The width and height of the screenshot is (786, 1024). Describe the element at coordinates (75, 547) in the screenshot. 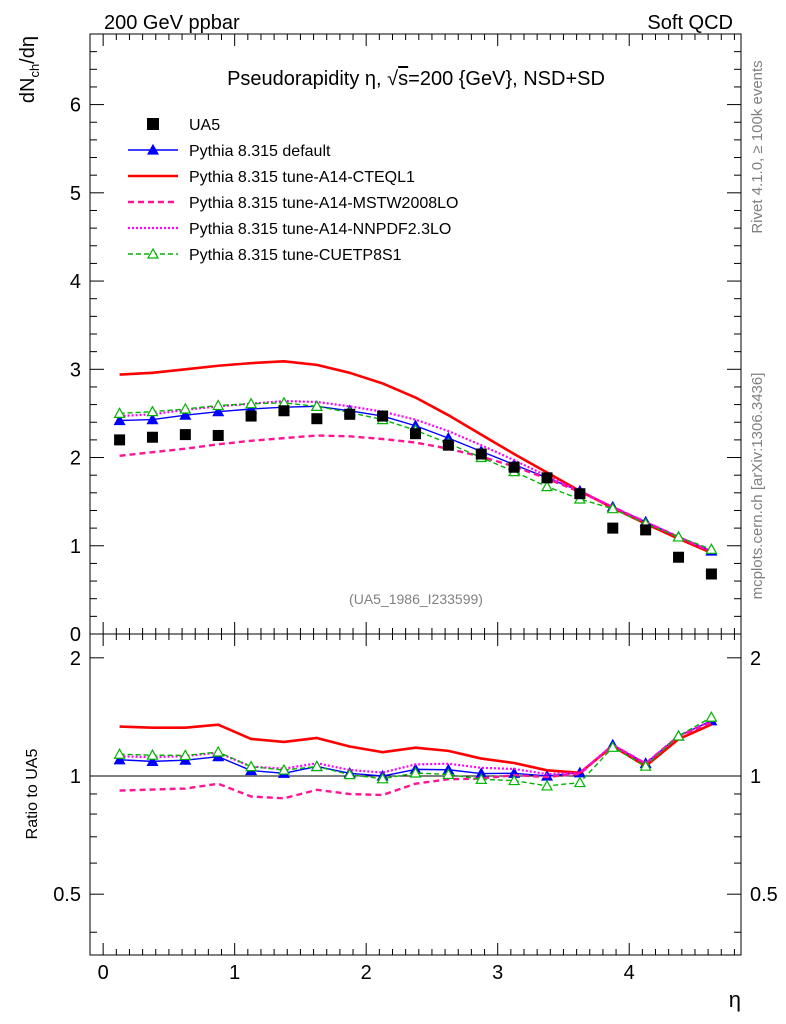

I see `y-tick-label: 1` at that location.